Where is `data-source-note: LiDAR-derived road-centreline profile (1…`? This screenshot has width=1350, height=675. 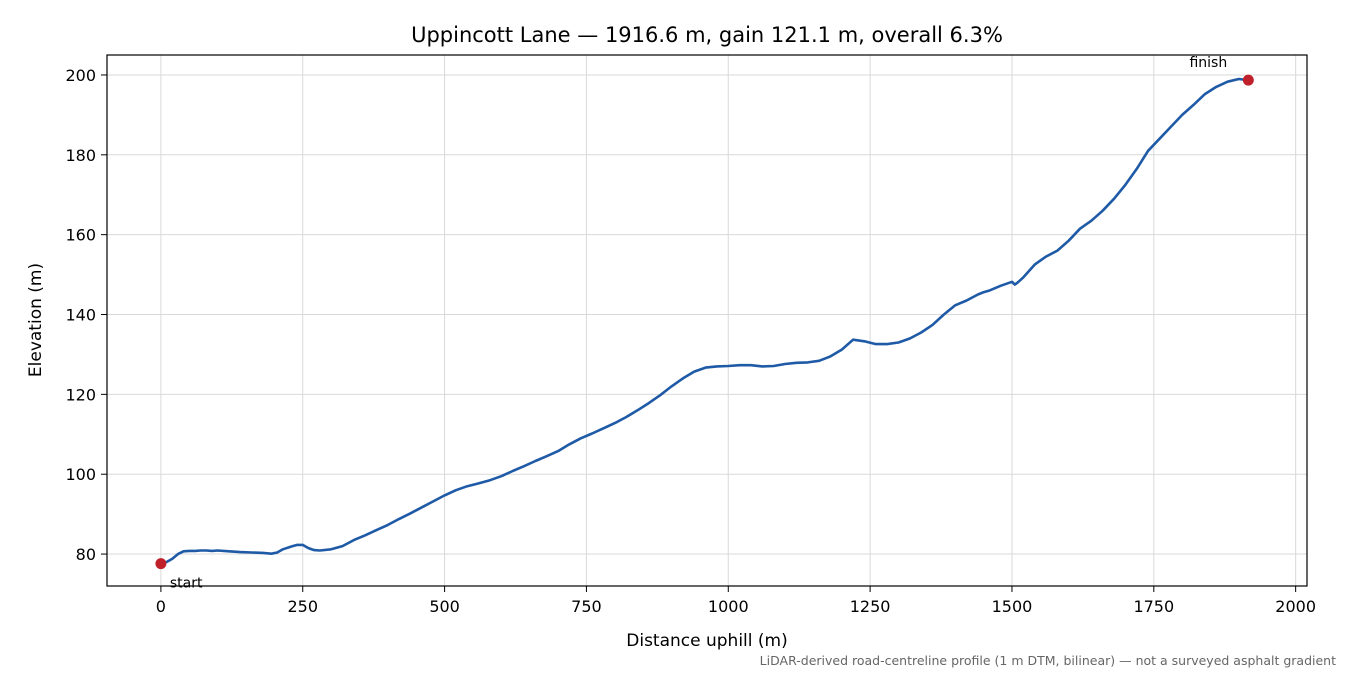
data-source-note: LiDAR-derived road-centreline profile (1… is located at coordinates (1048, 660).